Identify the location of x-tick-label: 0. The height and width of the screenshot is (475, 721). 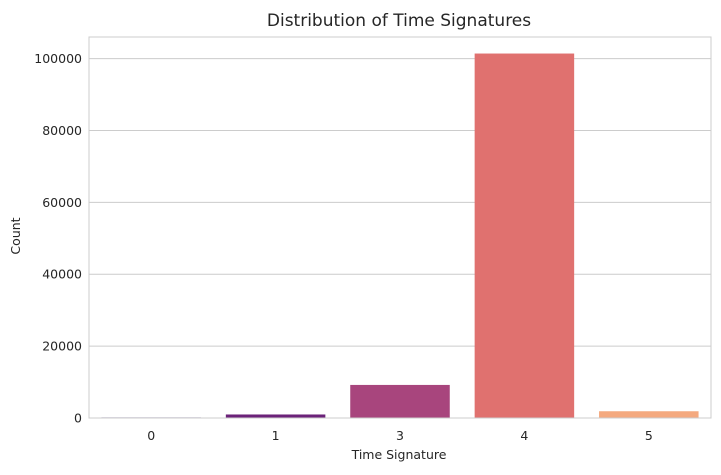
(151, 435).